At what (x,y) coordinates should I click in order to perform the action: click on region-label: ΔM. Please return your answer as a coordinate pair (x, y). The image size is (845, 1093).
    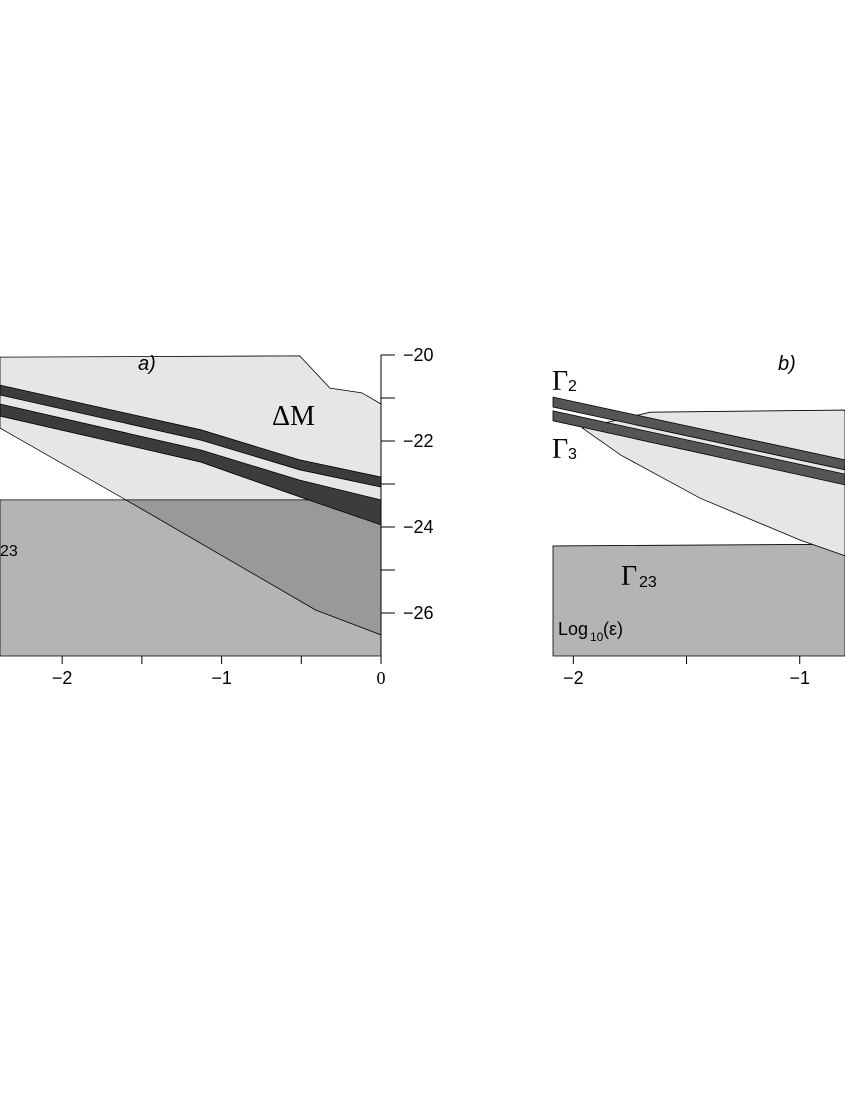
    Looking at the image, I should click on (293, 416).